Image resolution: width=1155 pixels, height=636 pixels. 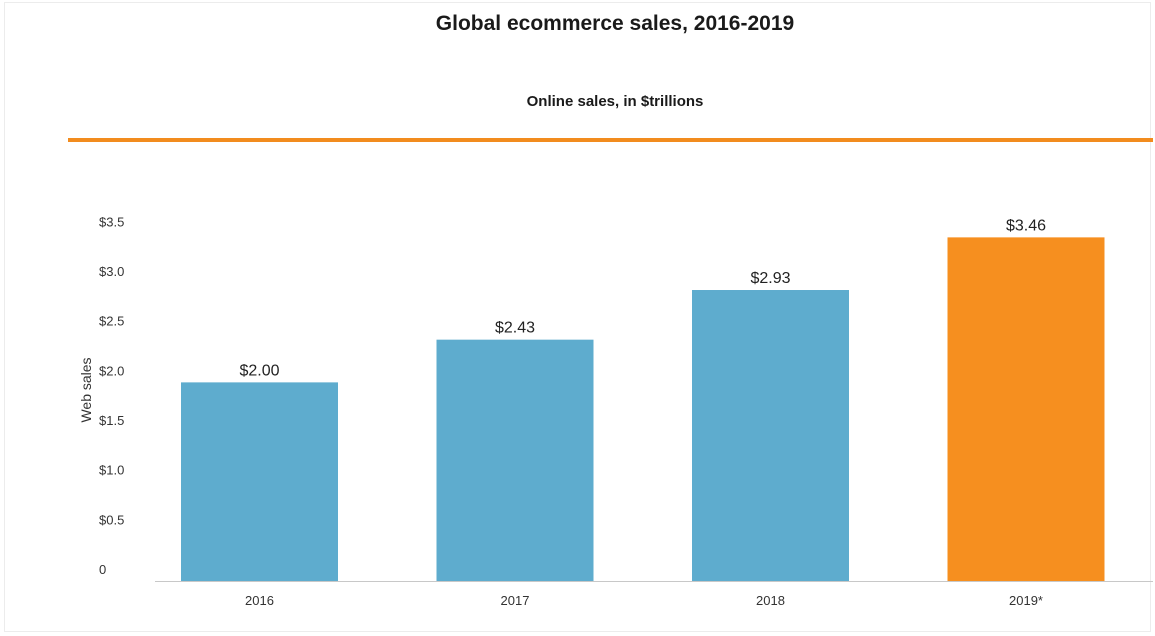 I want to click on y-tick-label: $3.0, so click(x=111, y=271).